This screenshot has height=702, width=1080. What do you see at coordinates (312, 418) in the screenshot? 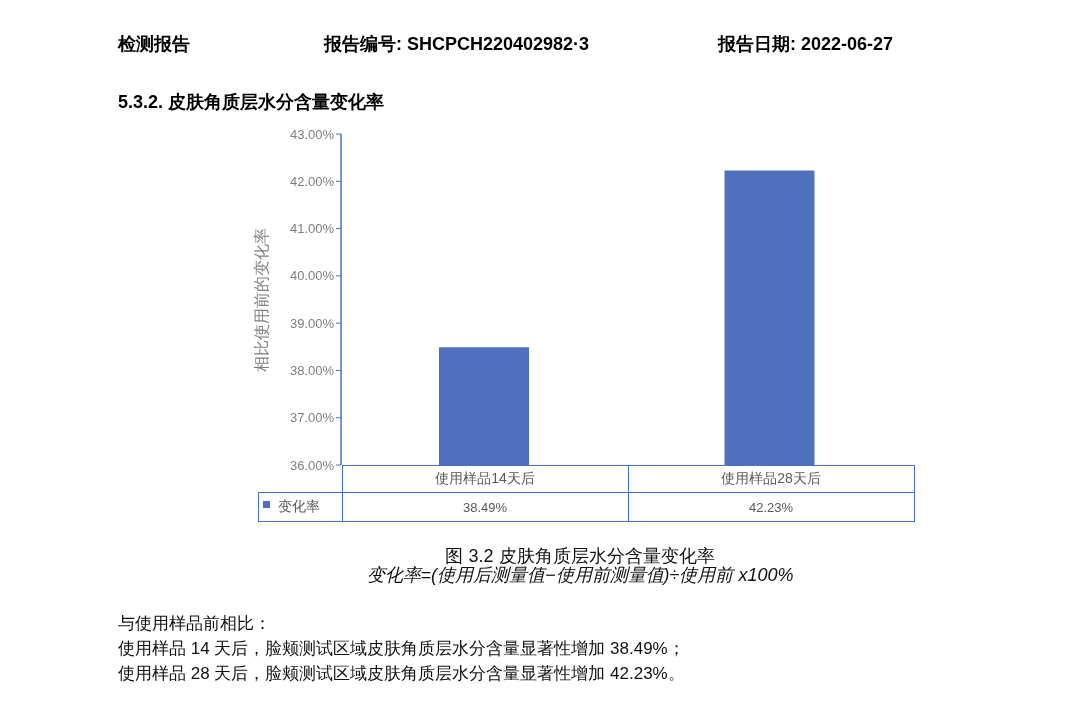
I see `y-tick-label: 37.00%` at bounding box center [312, 418].